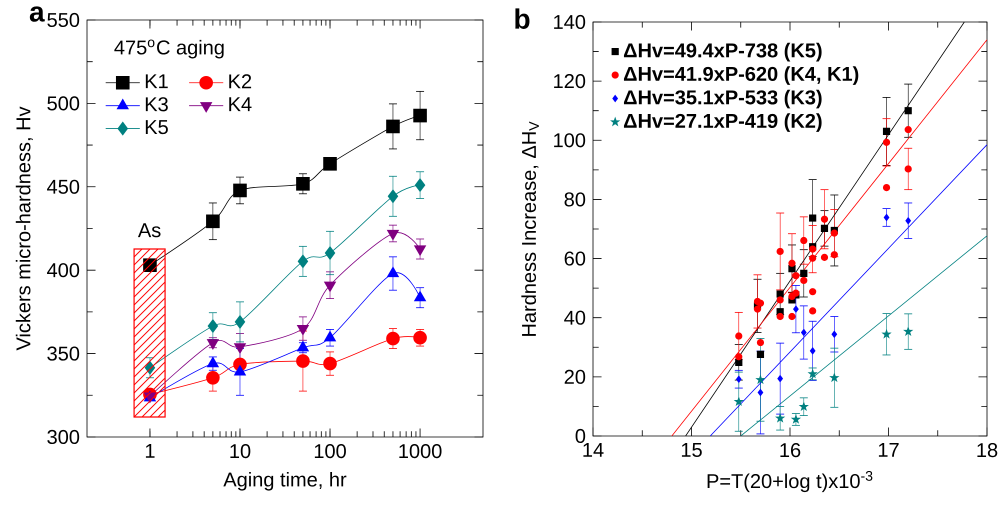 The image size is (1000, 506). I want to click on y-tick-label: 450, so click(63, 187).